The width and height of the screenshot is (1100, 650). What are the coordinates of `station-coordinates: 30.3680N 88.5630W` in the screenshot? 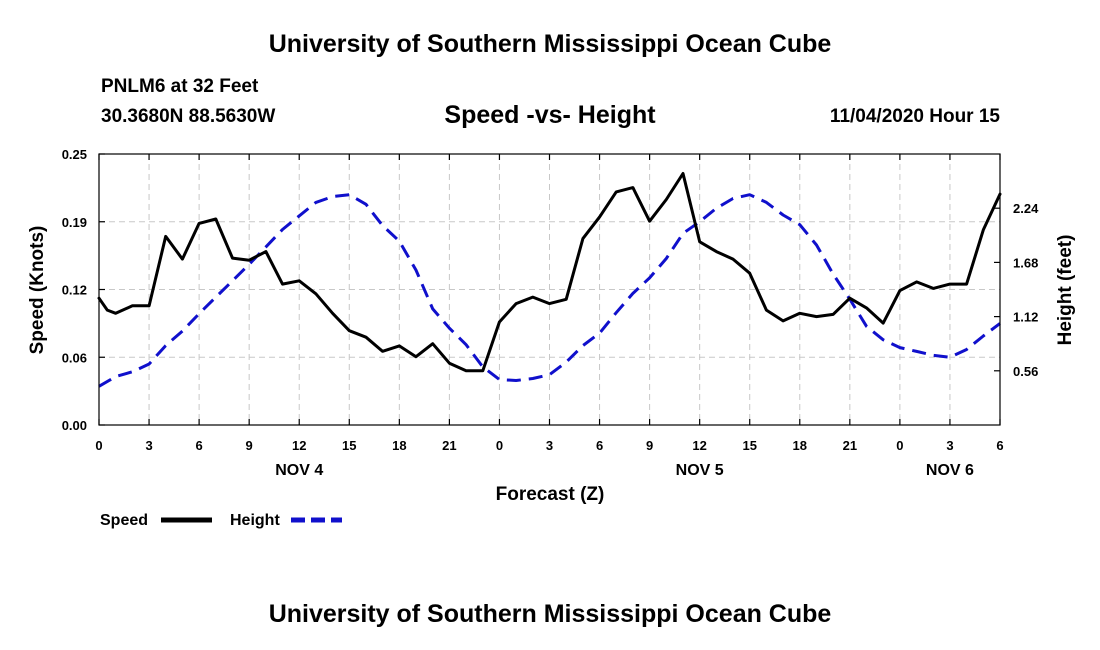 It's located at (188, 116).